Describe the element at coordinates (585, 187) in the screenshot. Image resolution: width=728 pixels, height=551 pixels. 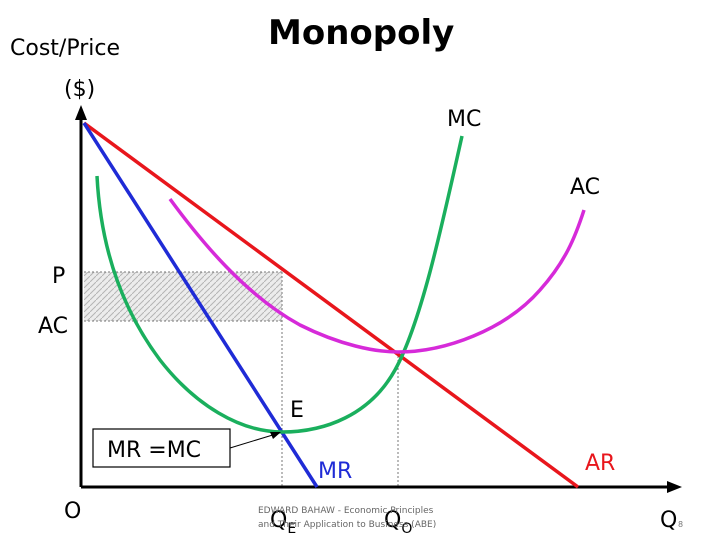
I see `ac-curve-label: AC` at that location.